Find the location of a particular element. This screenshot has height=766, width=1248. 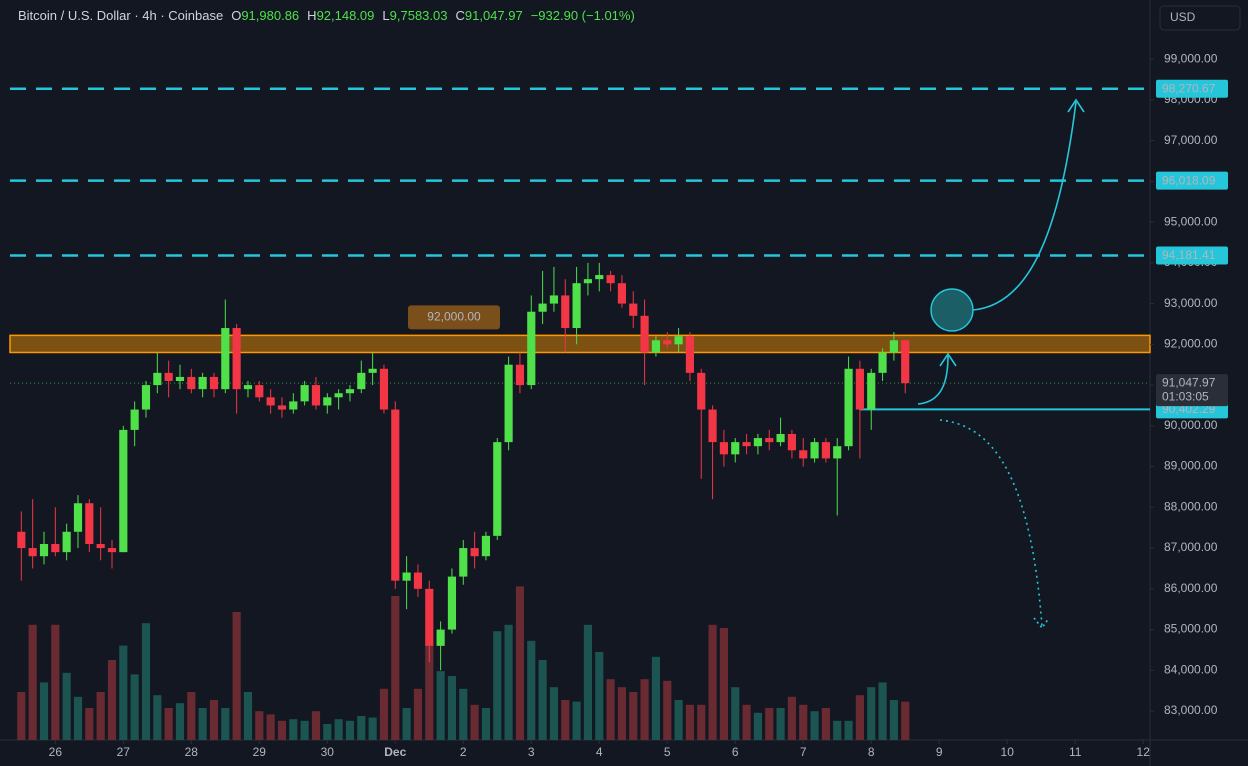

x-tick-label: Dec is located at coordinates (395, 752).